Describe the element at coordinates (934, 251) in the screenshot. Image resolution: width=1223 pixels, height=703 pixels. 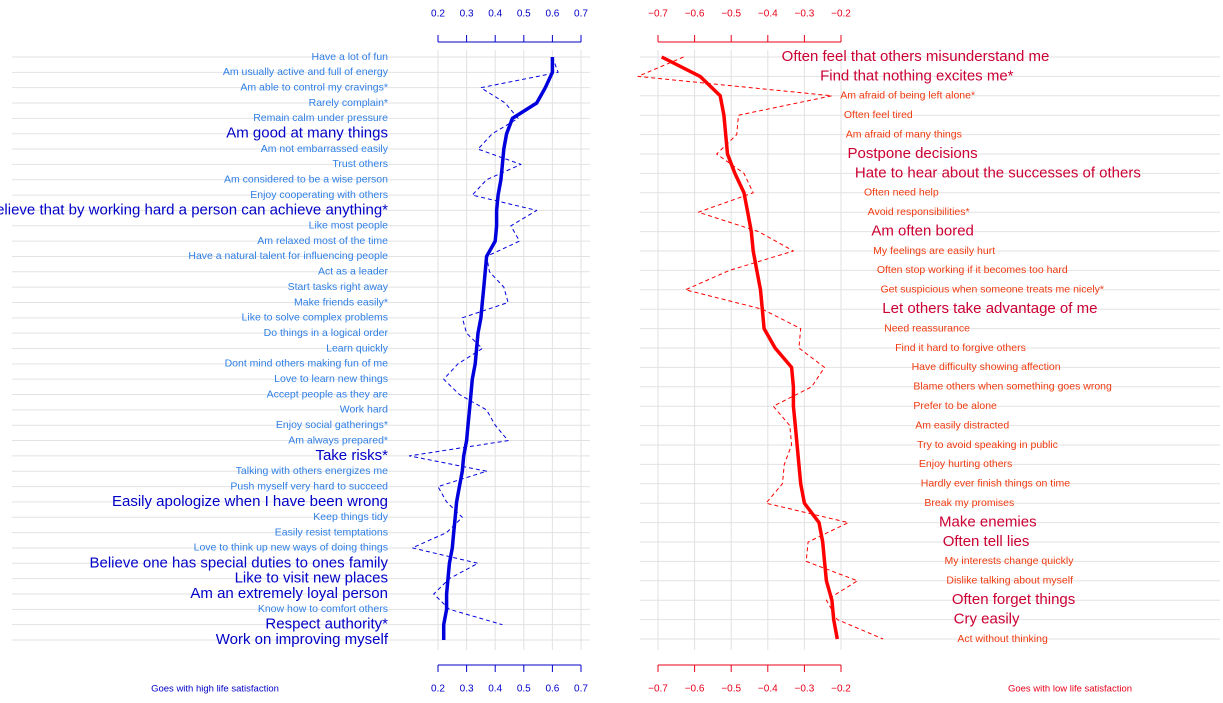
I see `category-label: My feelings are easily hurt` at that location.